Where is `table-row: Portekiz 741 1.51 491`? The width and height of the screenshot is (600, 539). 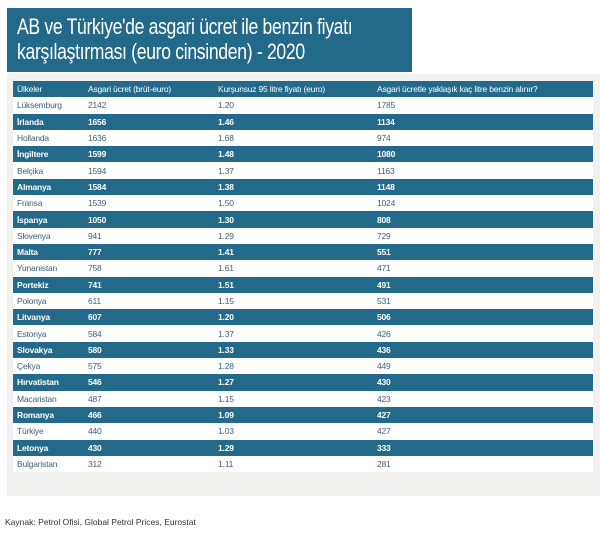 table-row: Portekiz 741 1.51 491 is located at coordinates (303, 284).